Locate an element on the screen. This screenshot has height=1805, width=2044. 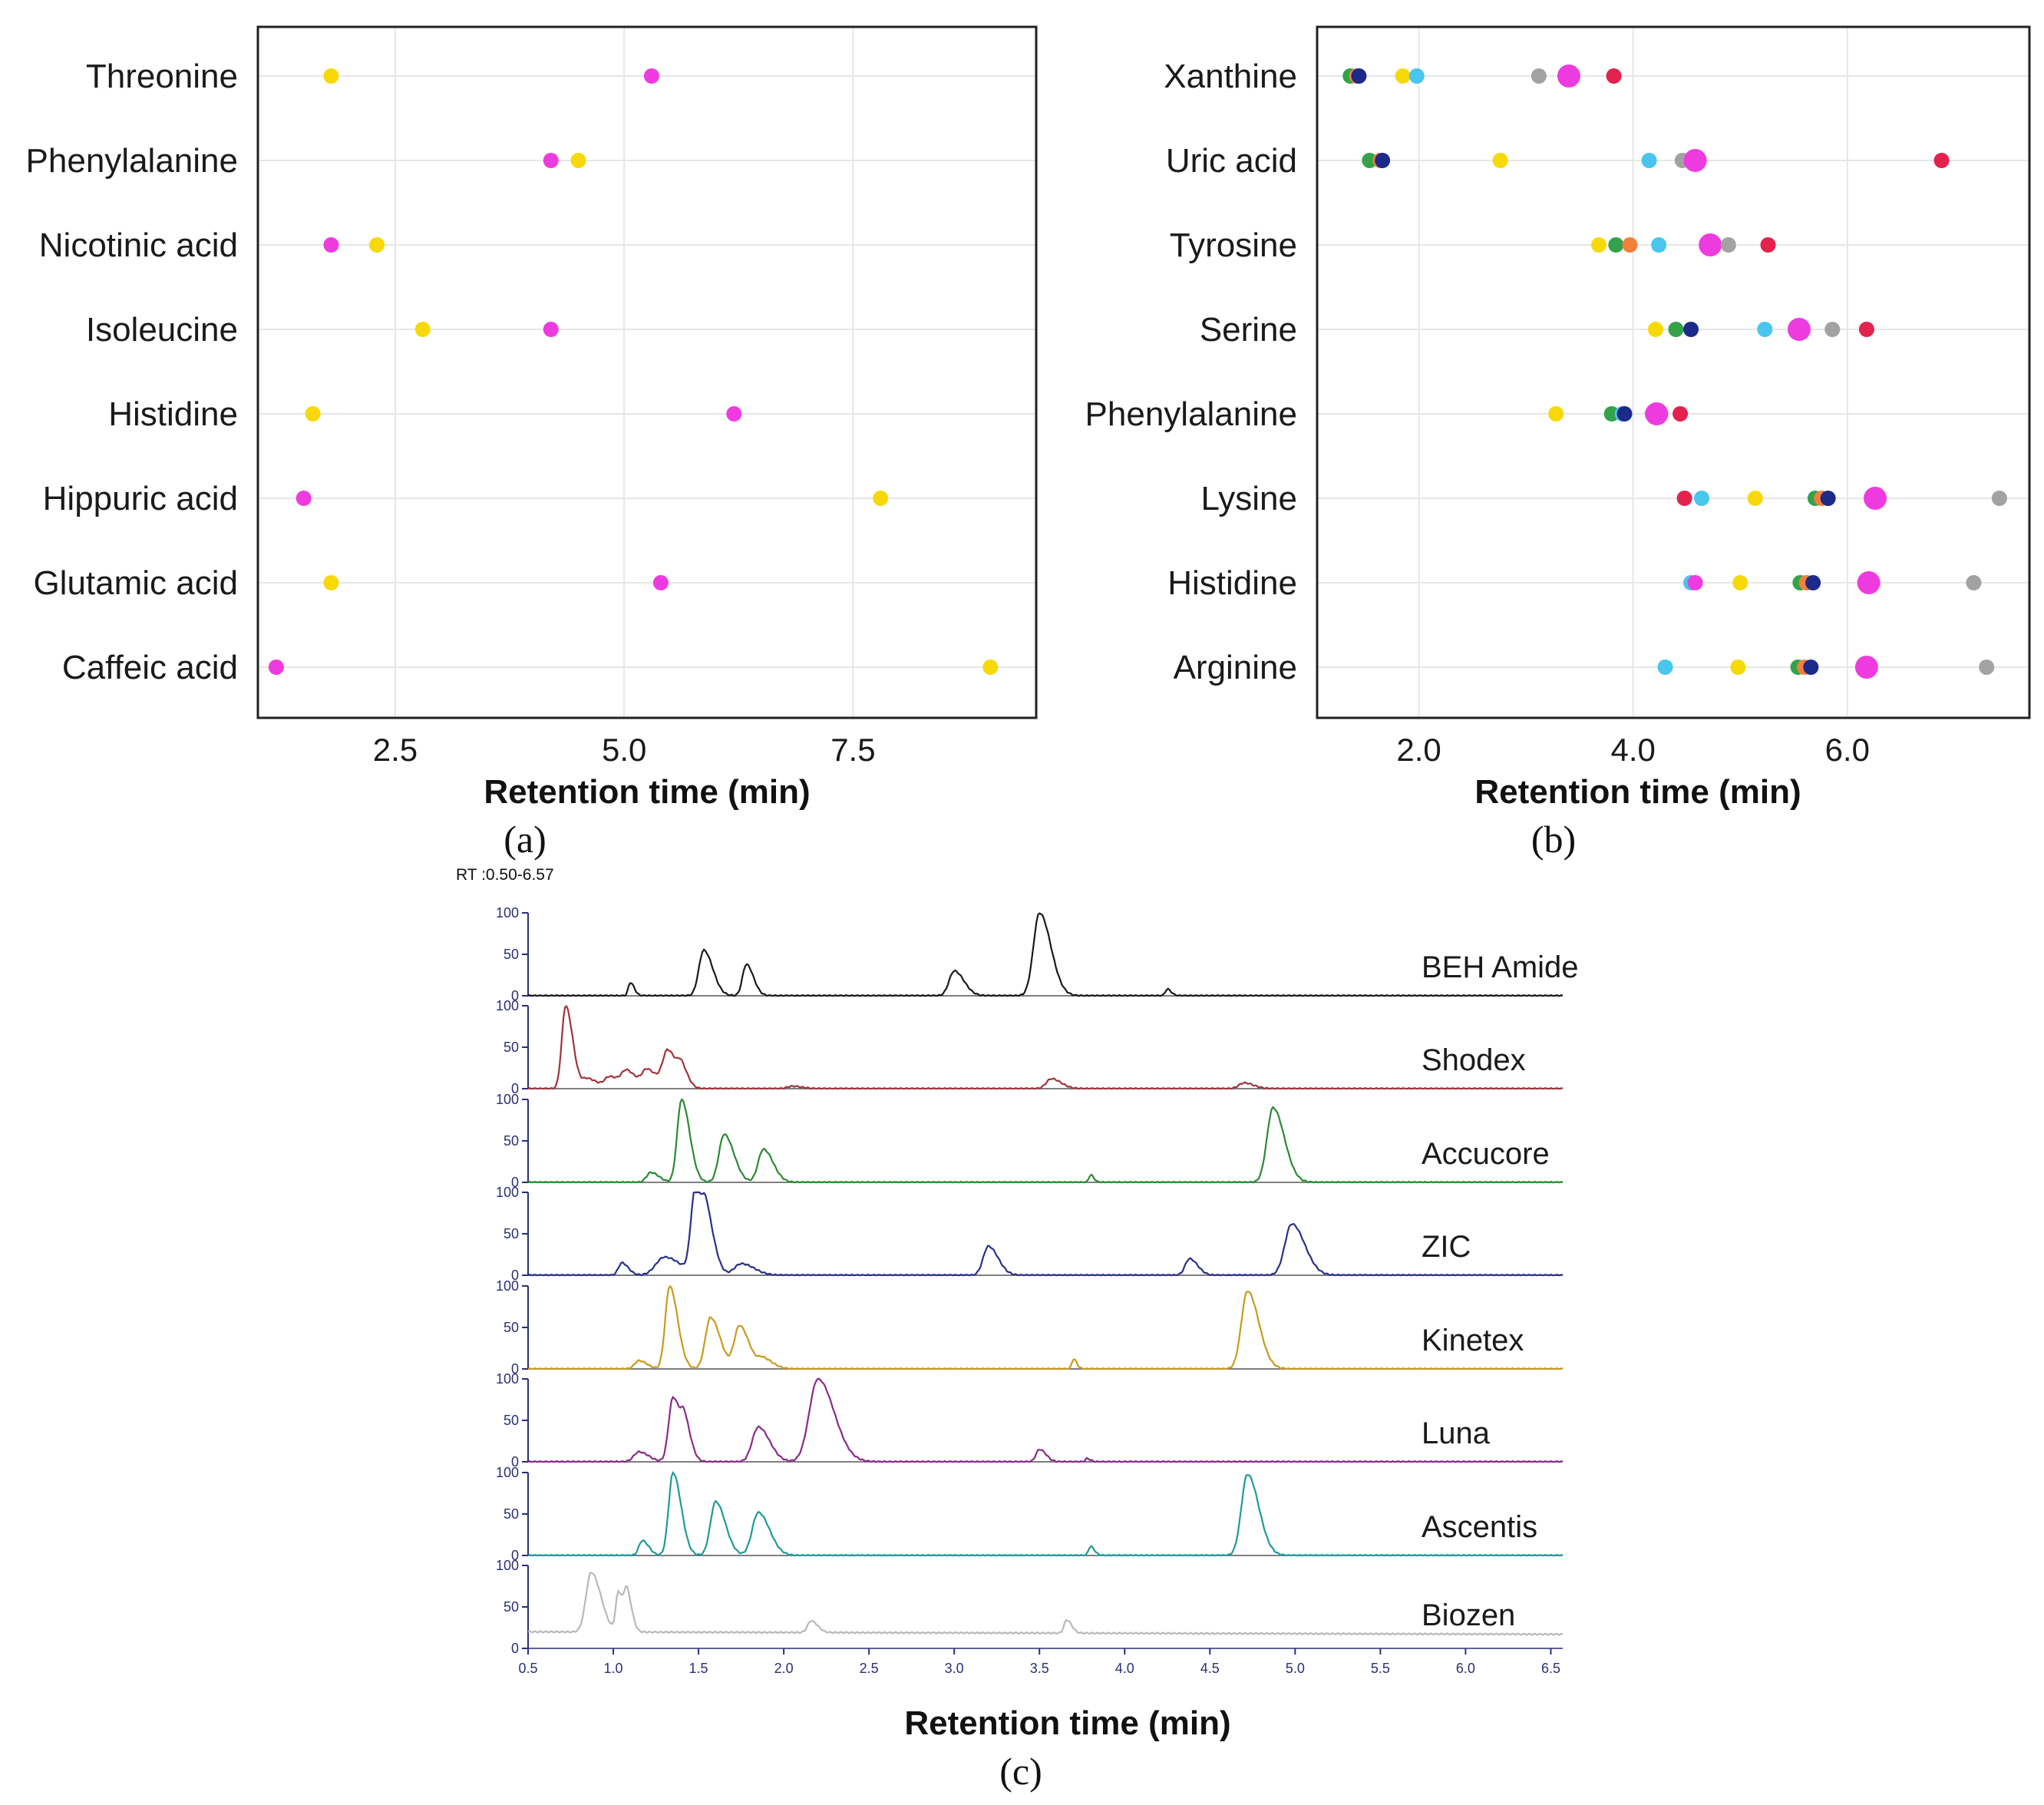
panel-b-point-yellow-tyrosine is located at coordinates (1599, 245).